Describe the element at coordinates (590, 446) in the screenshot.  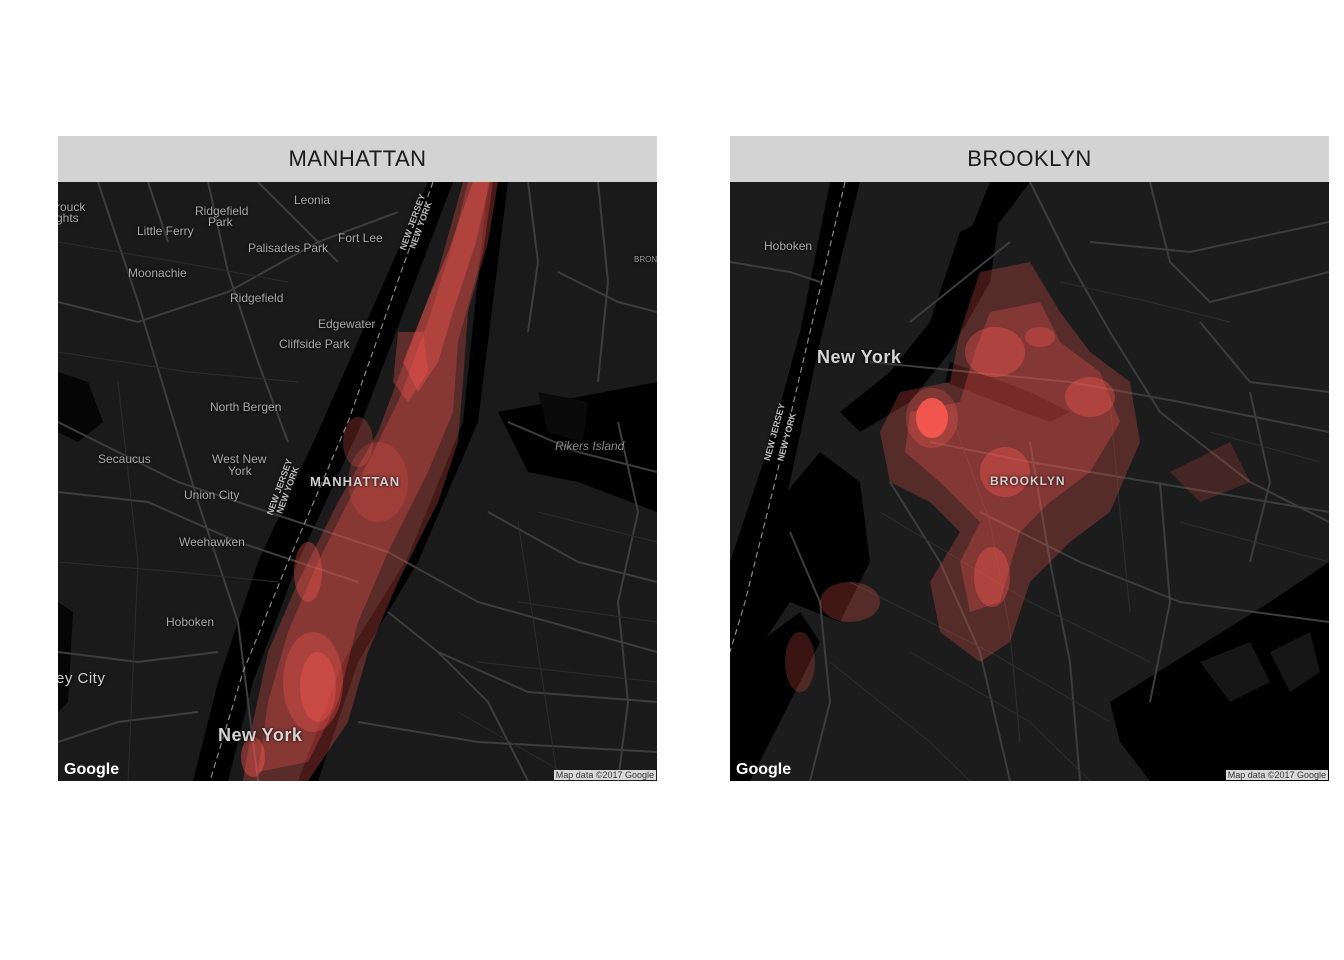
I see `place-label: Rikers Island` at that location.